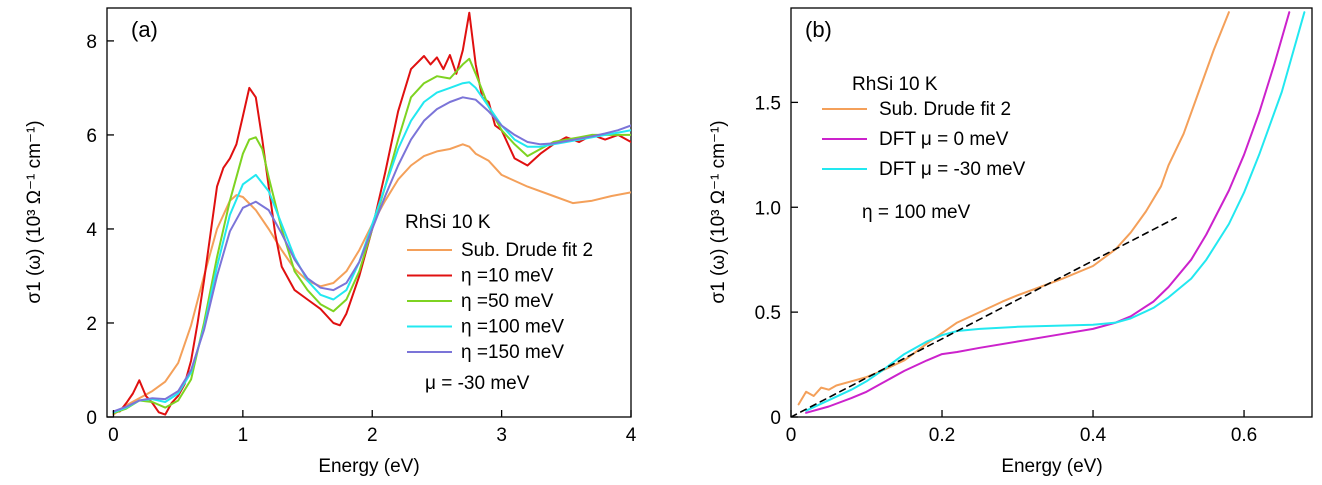 The image size is (1322, 485). Describe the element at coordinates (768, 208) in the screenshot. I see `panel-b-ytick-label: 1.0` at that location.